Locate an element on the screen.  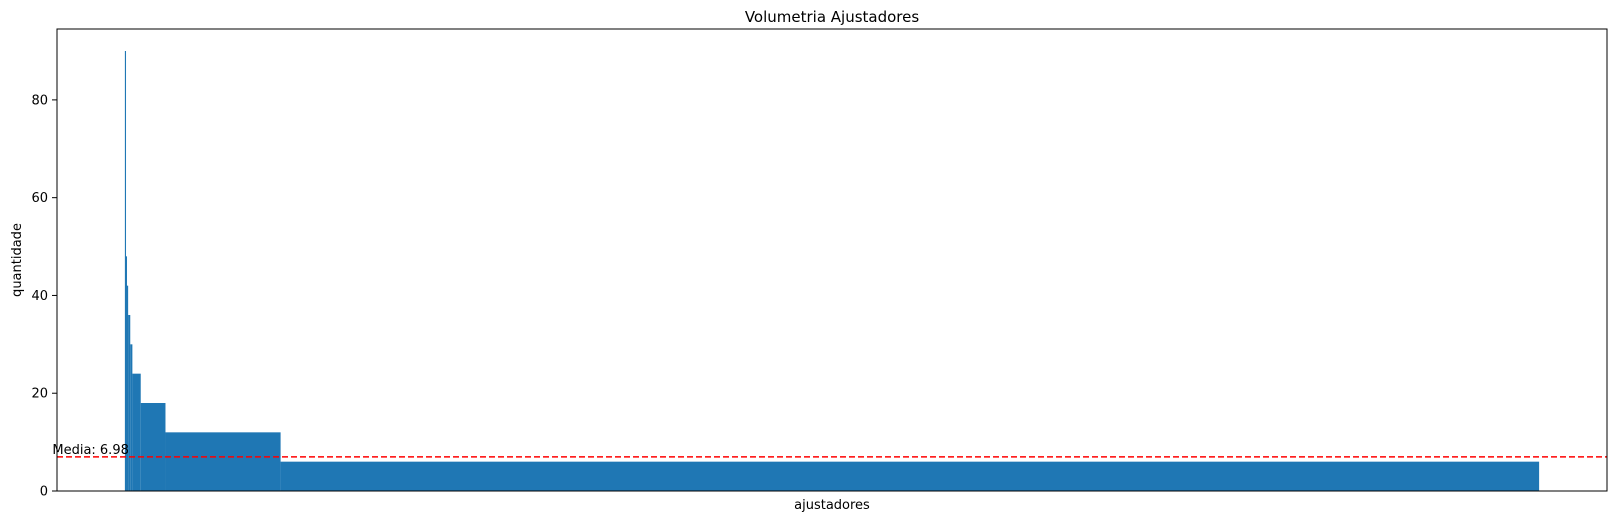
mean-line-group: Media: 6.98 is located at coordinates (829, 450).